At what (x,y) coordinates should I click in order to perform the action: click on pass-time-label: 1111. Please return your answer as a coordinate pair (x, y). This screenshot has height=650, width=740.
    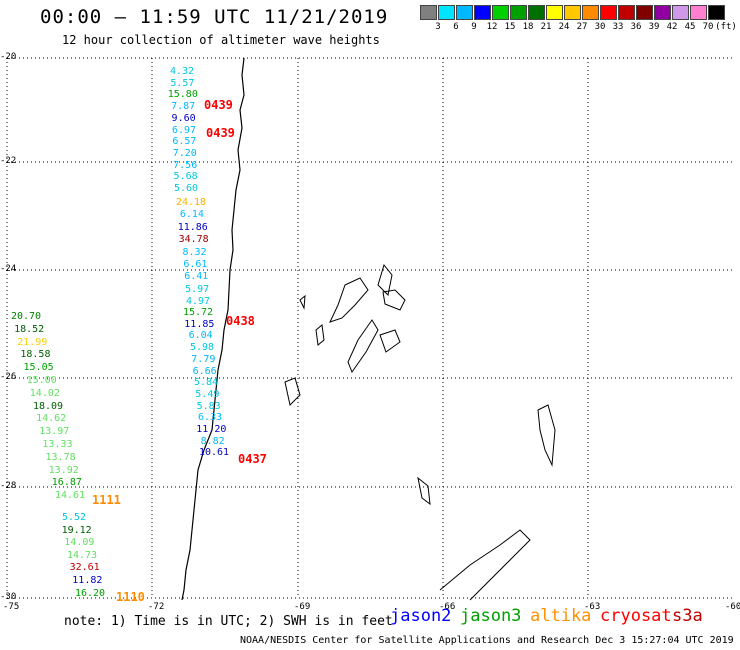
    Looking at the image, I should click on (106, 500).